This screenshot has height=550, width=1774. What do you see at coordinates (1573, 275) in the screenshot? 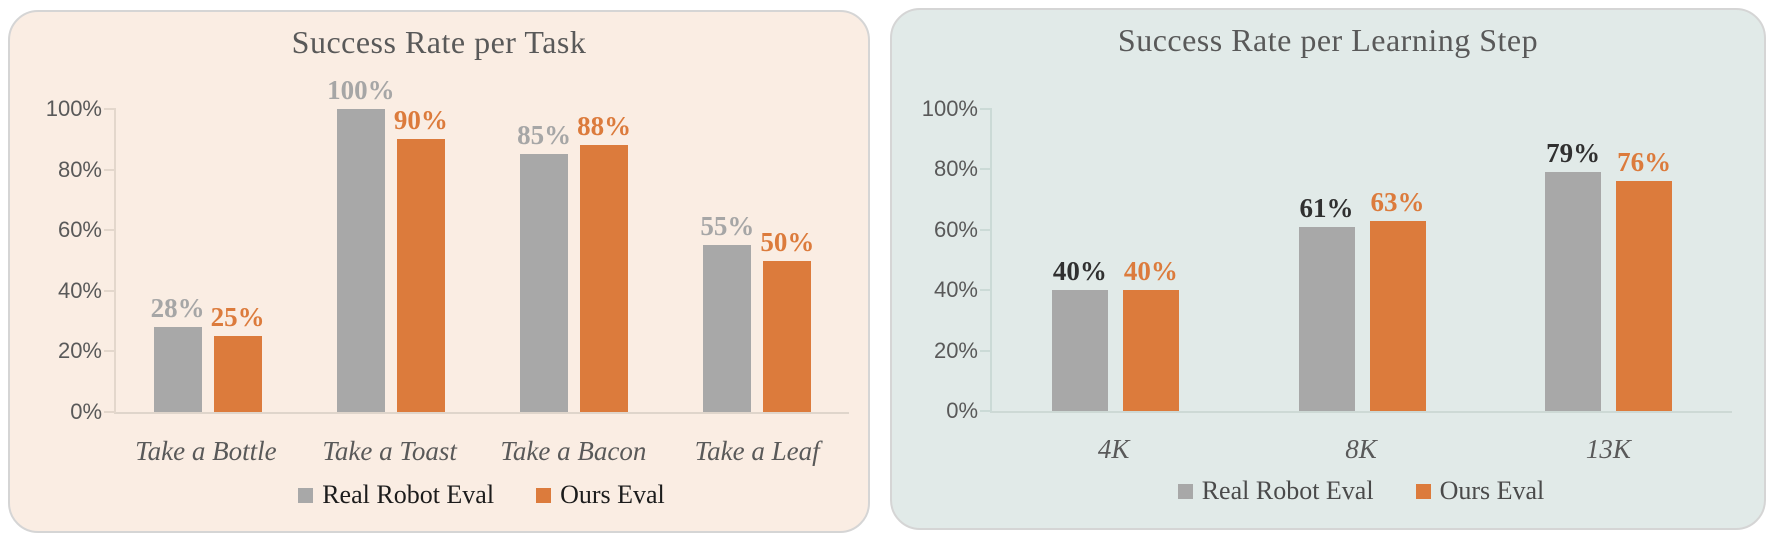
I see `bar-real-robot-eval: 79%` at bounding box center [1573, 275].